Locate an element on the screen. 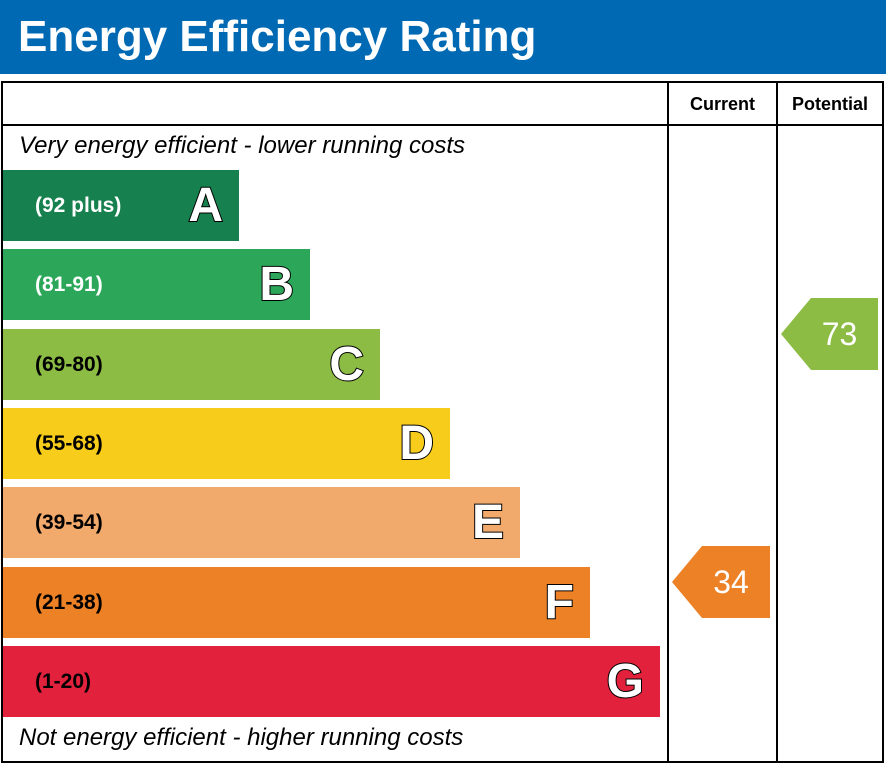  band-letter: D is located at coordinates (416, 443).